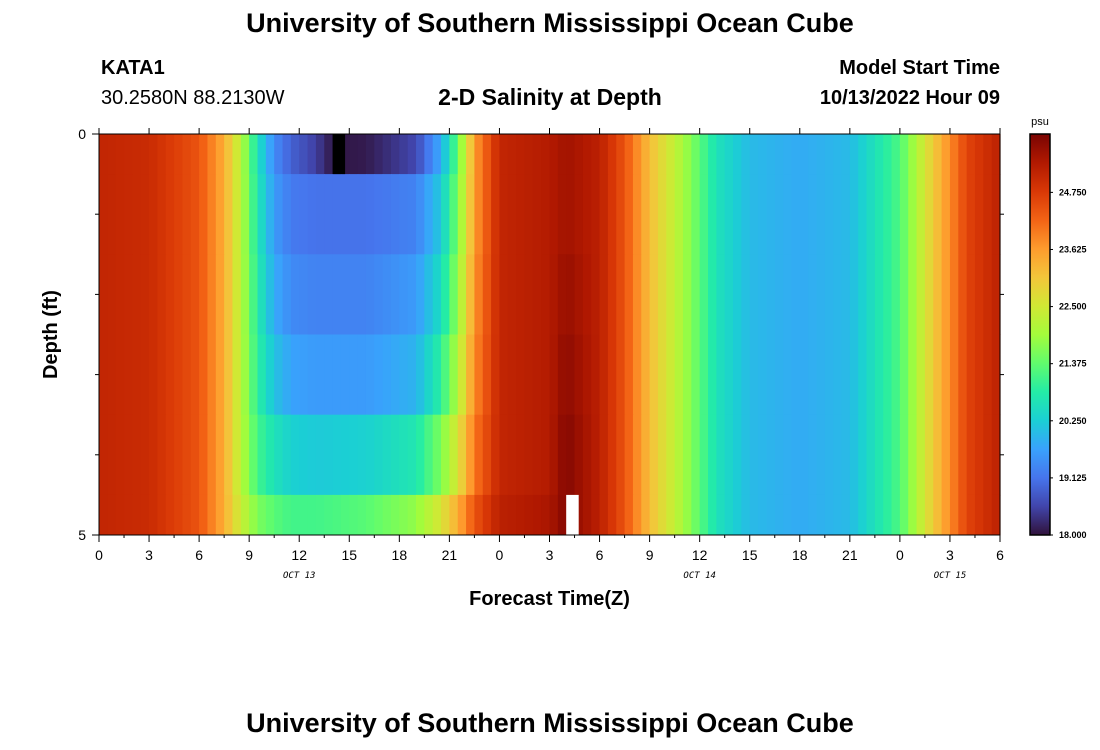  I want to click on extreme-markers, so click(455, 334).